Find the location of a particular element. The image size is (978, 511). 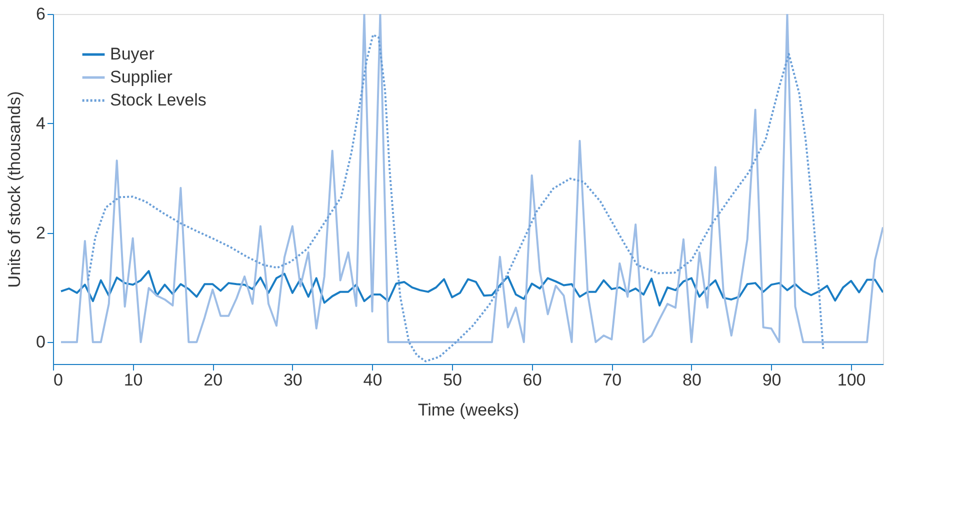

legend-label: Buyer is located at coordinates (132, 54).